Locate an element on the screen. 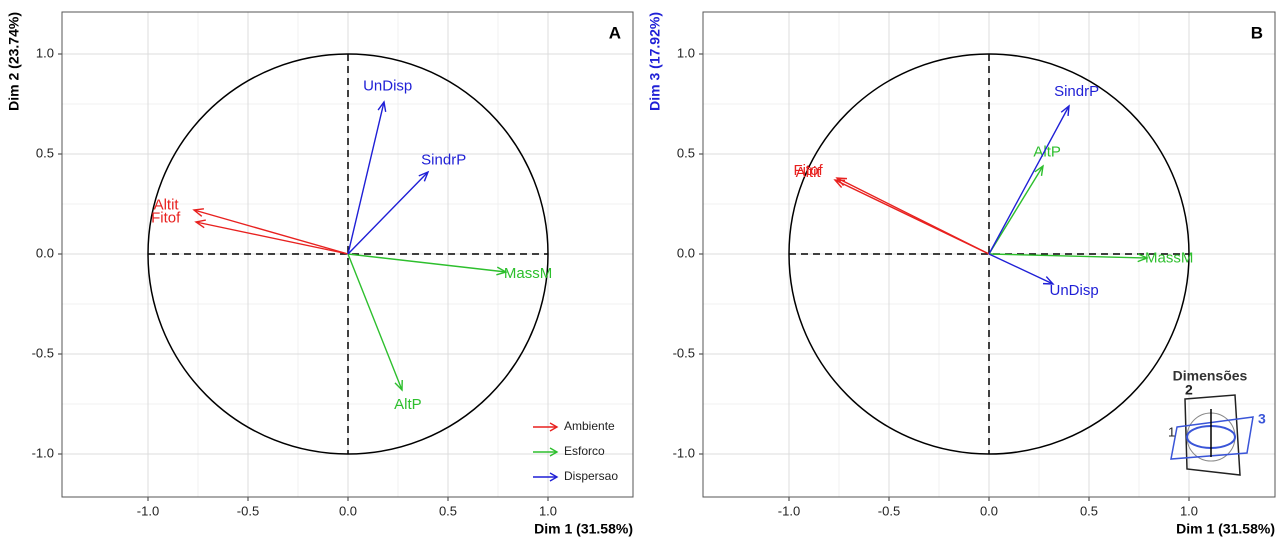  legend-label: Ambiente is located at coordinates (589, 426).